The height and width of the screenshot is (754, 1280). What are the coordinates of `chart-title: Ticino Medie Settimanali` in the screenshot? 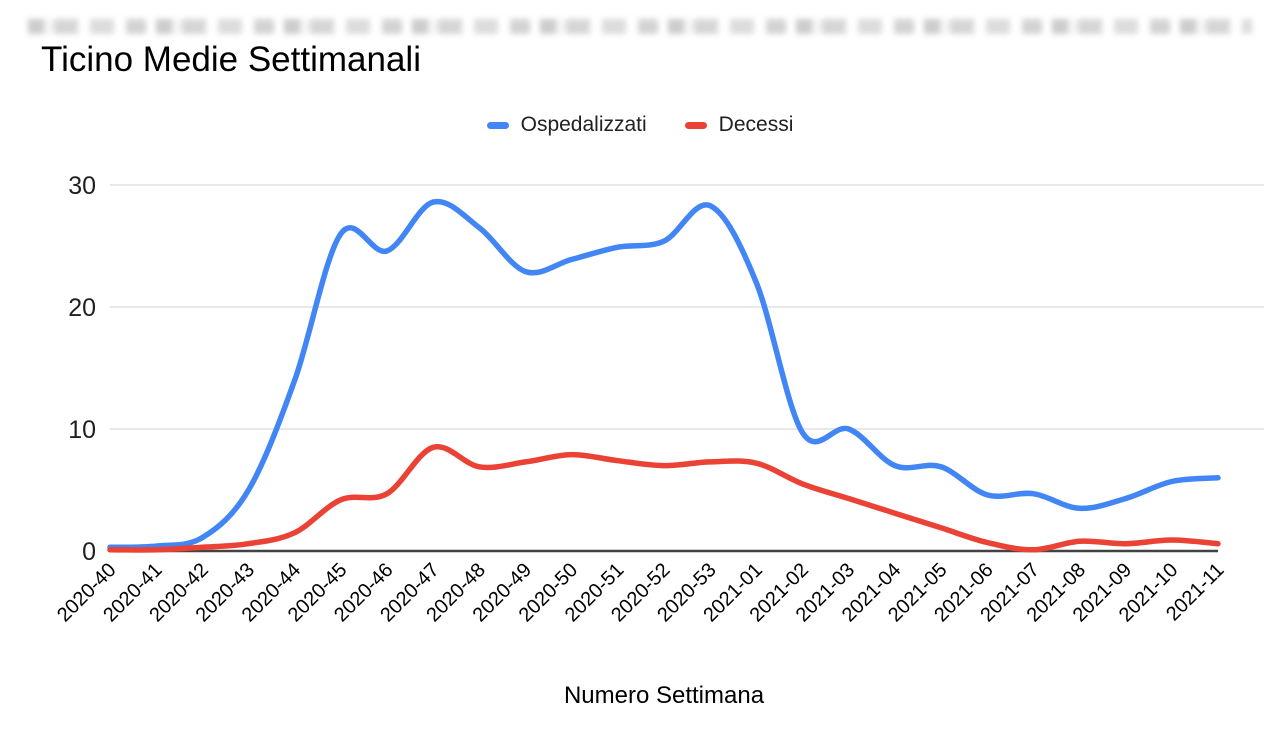 It's located at (231, 59).